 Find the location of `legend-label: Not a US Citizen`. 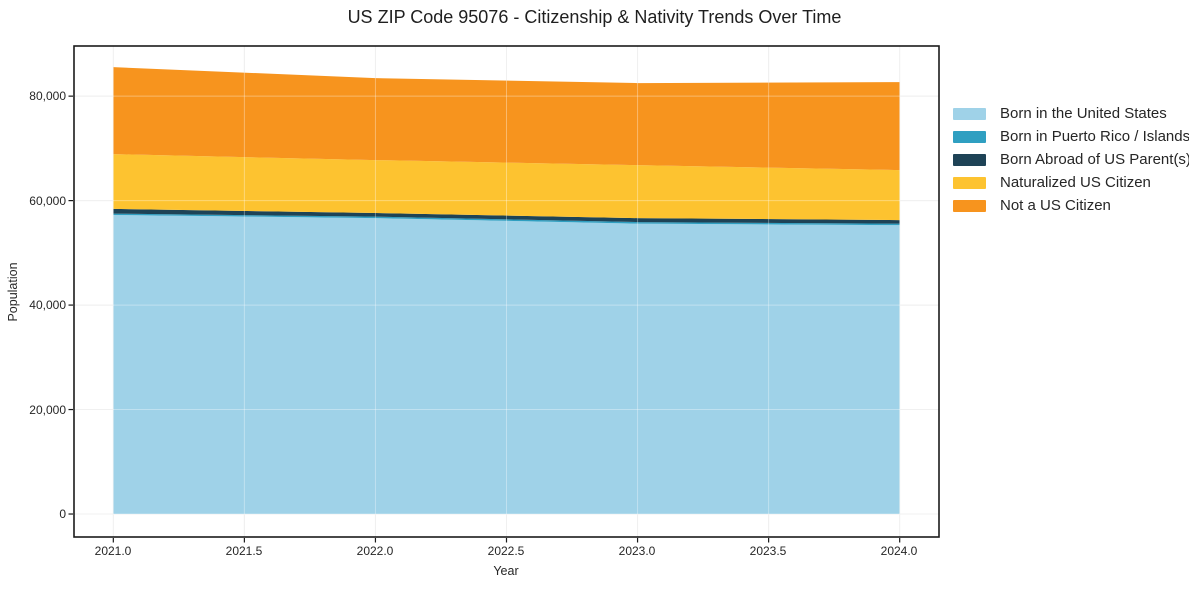

legend-label: Not a US Citizen is located at coordinates (1055, 205).